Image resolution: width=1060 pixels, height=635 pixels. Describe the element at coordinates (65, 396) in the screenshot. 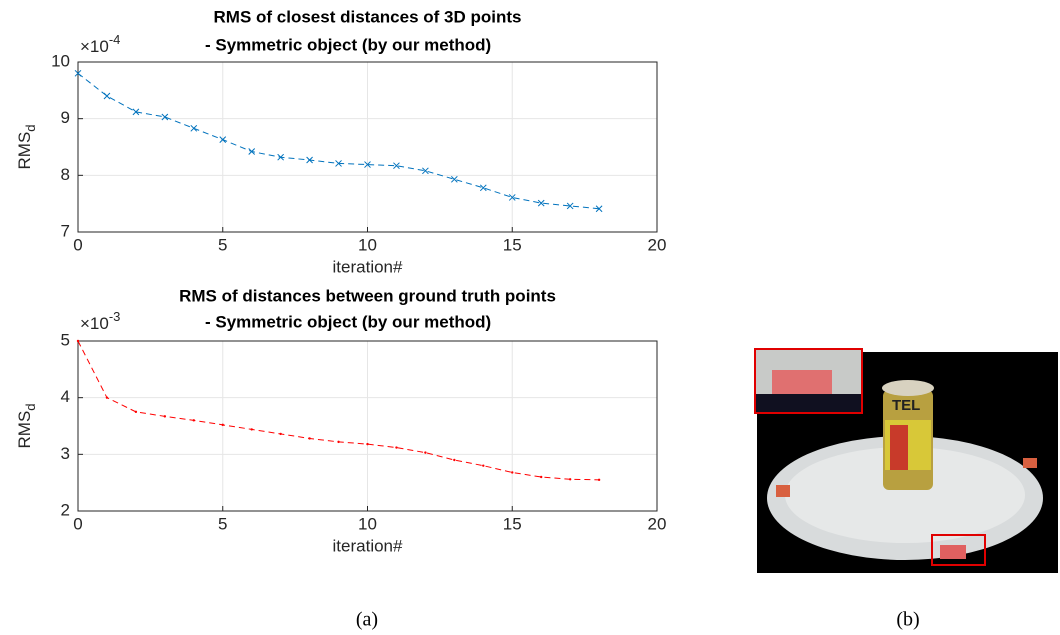

I see `y-tick-label: 4` at that location.